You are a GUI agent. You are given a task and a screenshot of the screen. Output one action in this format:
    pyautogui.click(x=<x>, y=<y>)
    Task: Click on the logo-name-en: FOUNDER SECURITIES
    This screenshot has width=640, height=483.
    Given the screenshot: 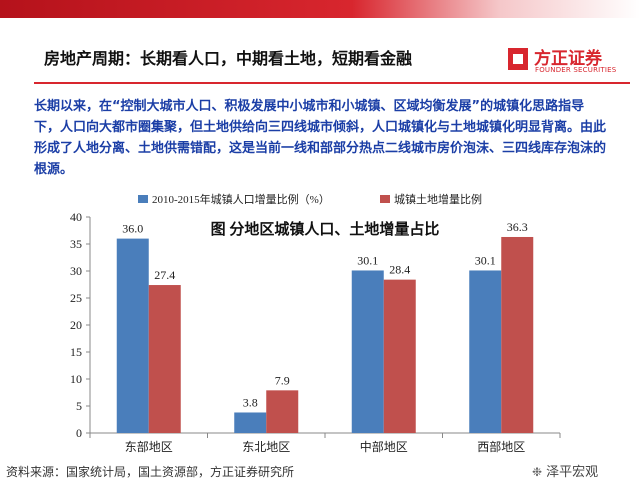 What is the action you would take?
    pyautogui.click(x=576, y=70)
    